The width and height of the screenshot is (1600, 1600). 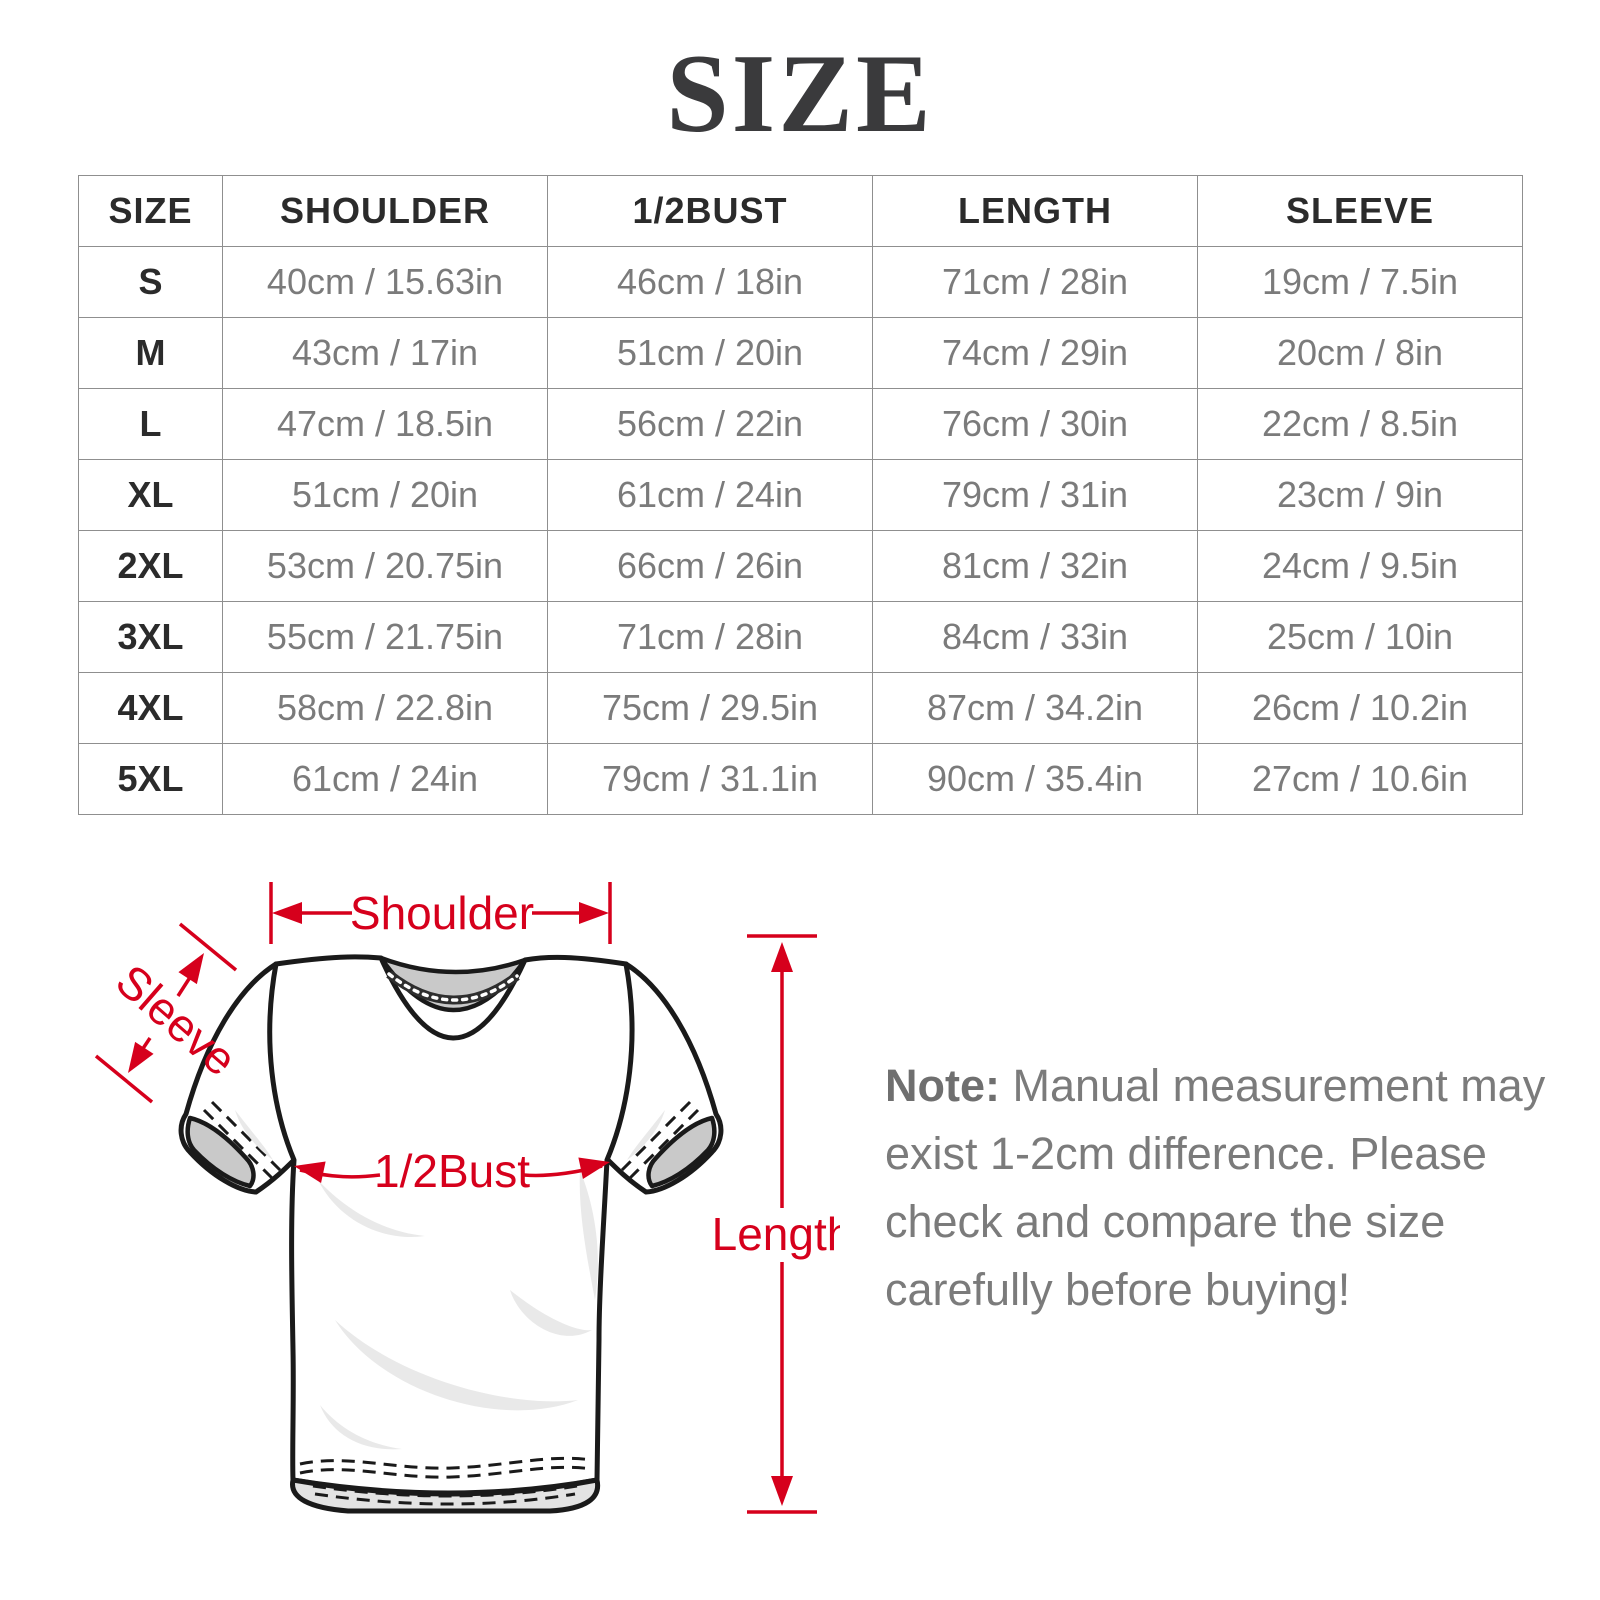 I want to click on column-header-bust: 1/2BUST, so click(x=710, y=211).